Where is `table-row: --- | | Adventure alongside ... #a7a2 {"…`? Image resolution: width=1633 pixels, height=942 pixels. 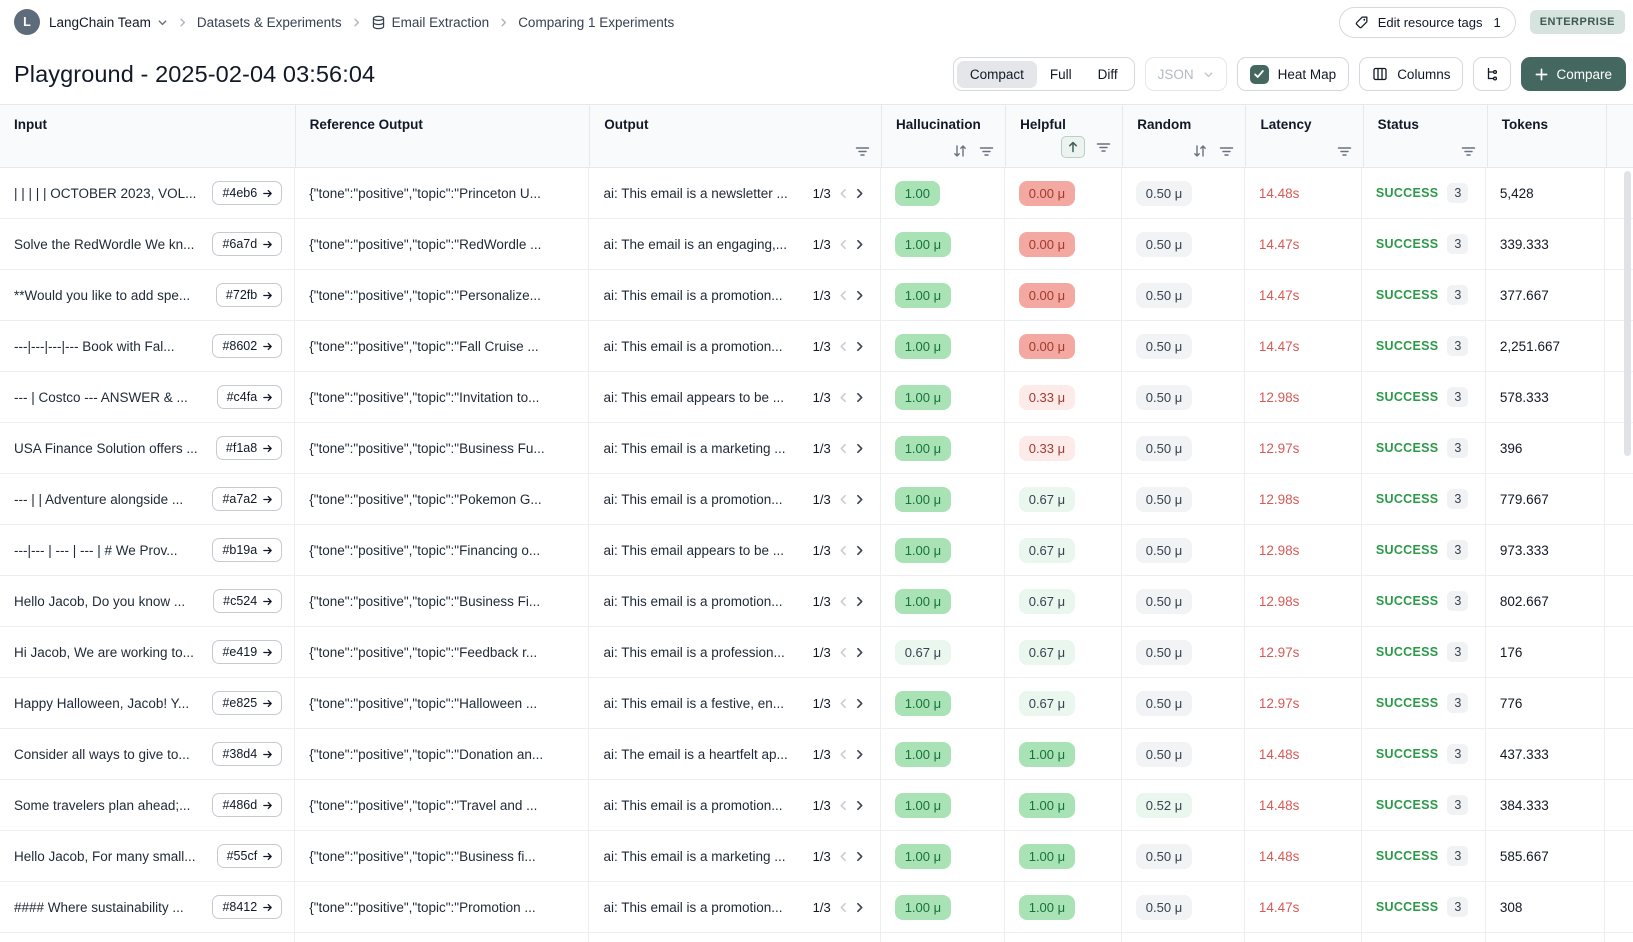
table-row: --- | | Adventure alongside ... #a7a2 {"… is located at coordinates (816, 499).